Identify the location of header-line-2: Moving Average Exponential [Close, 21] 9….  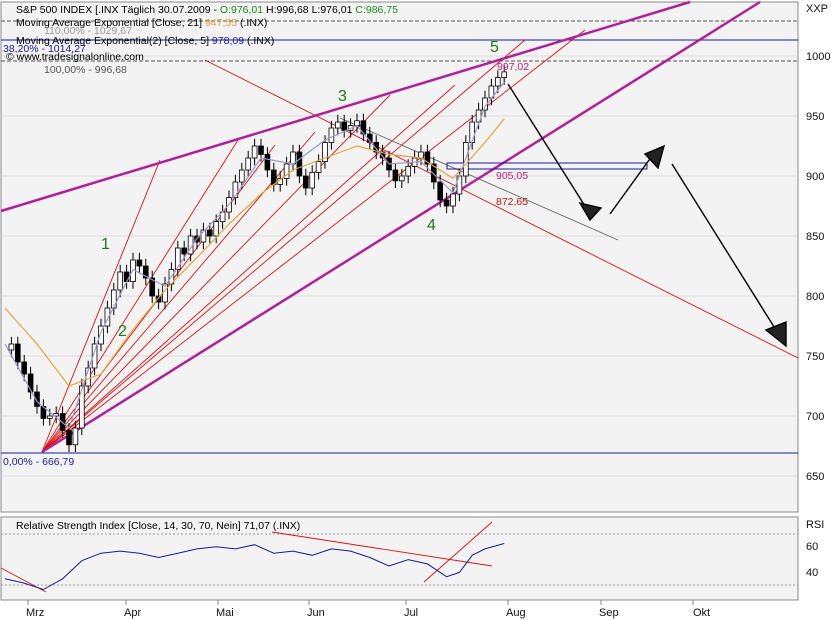
(141, 23).